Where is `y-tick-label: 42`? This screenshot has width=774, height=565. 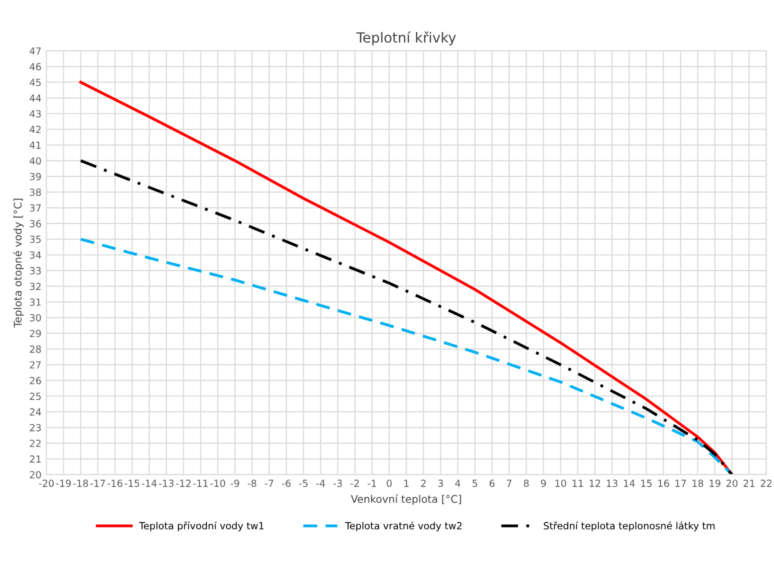
y-tick-label: 42 is located at coordinates (35, 130).